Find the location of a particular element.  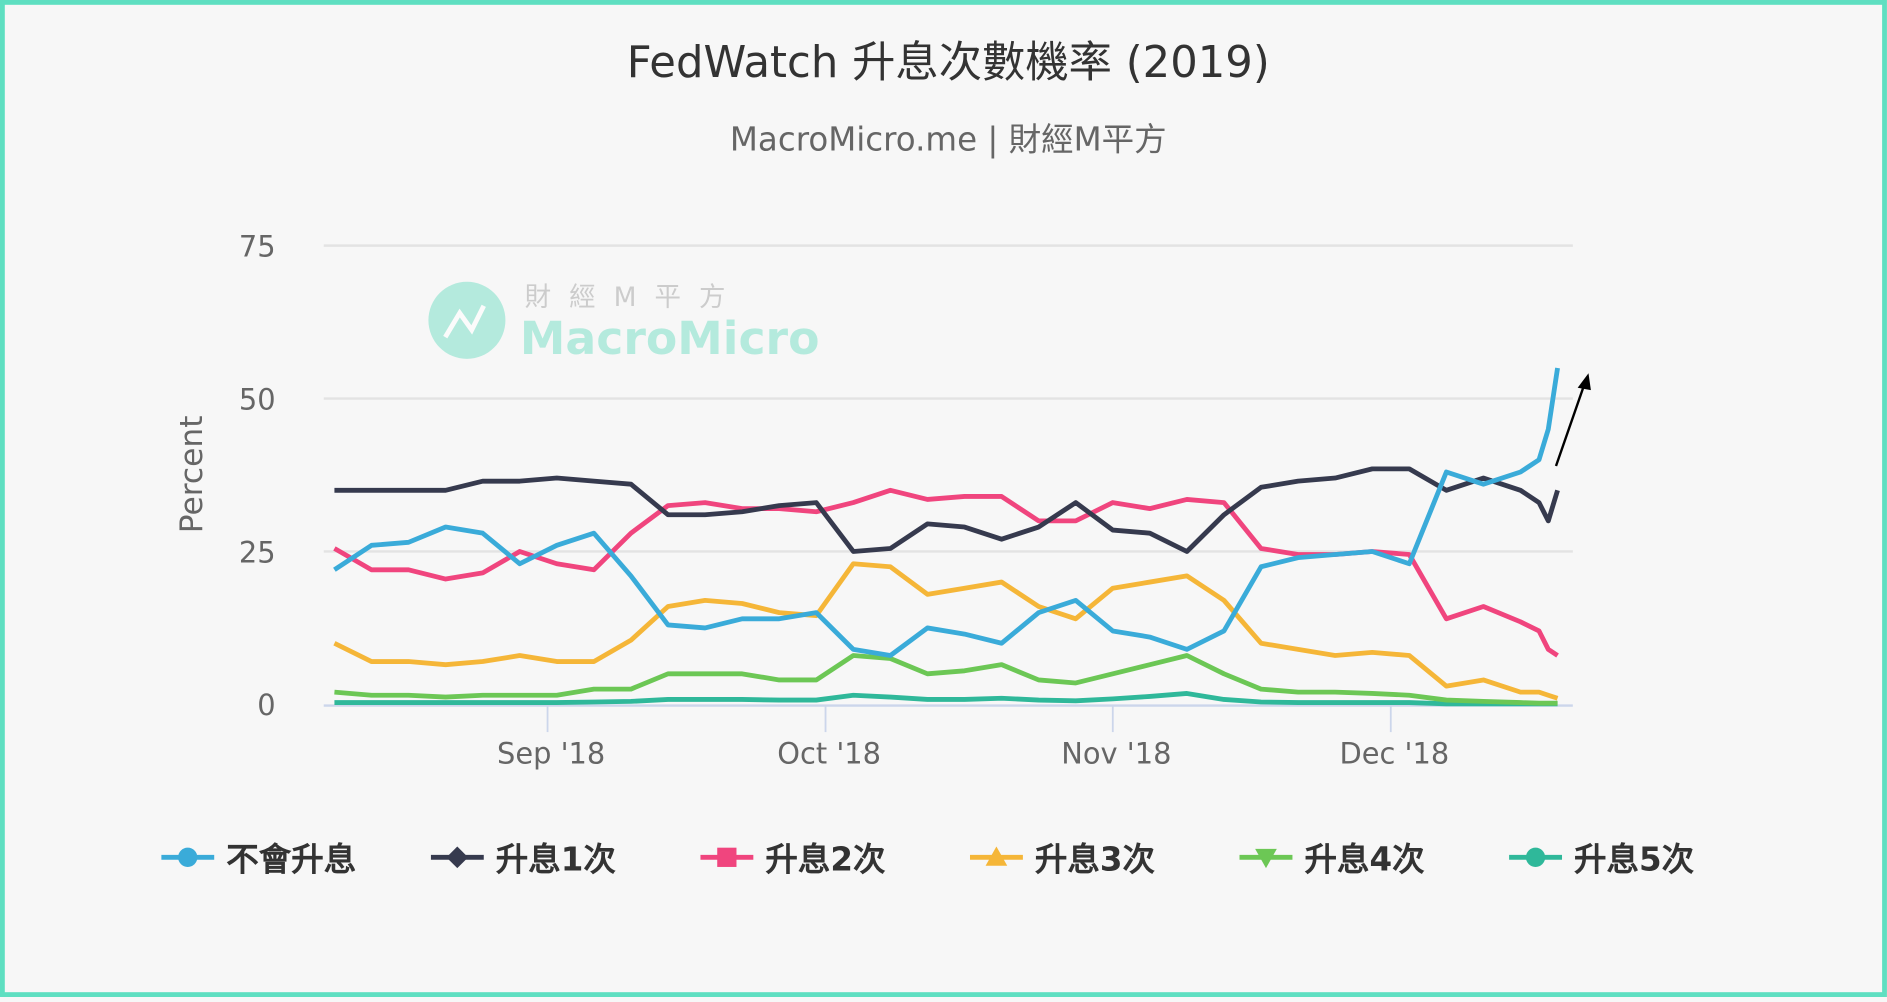

legend-label: 升息5次 is located at coordinates (1634, 860).